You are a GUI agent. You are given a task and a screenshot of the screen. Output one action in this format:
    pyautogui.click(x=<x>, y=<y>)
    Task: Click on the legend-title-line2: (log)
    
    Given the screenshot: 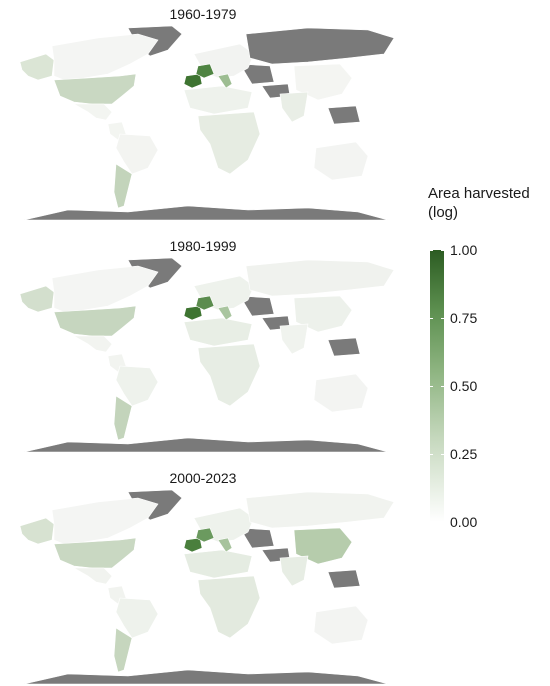 What is the action you would take?
    pyautogui.click(x=443, y=212)
    